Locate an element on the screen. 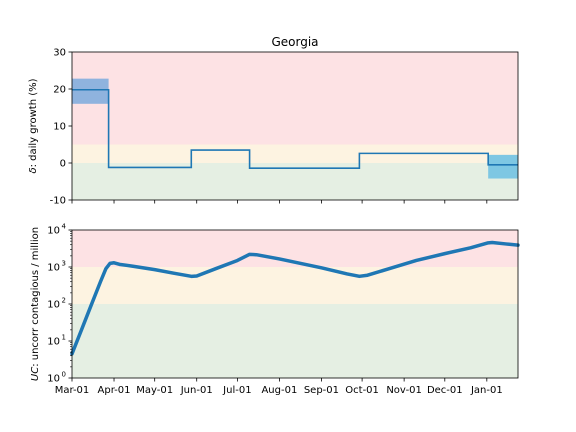  growth-y-tick-label: 10 is located at coordinates (59, 127).